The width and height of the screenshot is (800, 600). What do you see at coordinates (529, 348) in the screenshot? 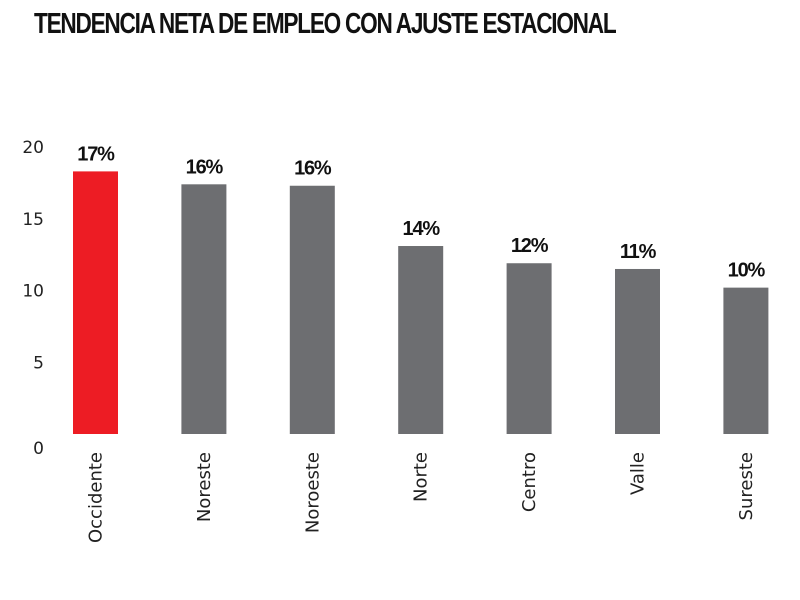
I see `bar-centro` at bounding box center [529, 348].